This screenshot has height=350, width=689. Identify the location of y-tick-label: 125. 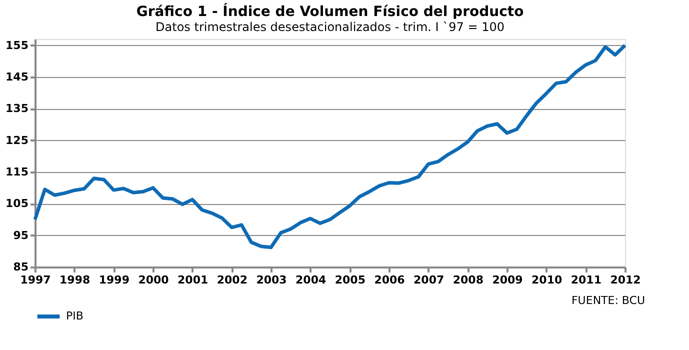
(17, 140).